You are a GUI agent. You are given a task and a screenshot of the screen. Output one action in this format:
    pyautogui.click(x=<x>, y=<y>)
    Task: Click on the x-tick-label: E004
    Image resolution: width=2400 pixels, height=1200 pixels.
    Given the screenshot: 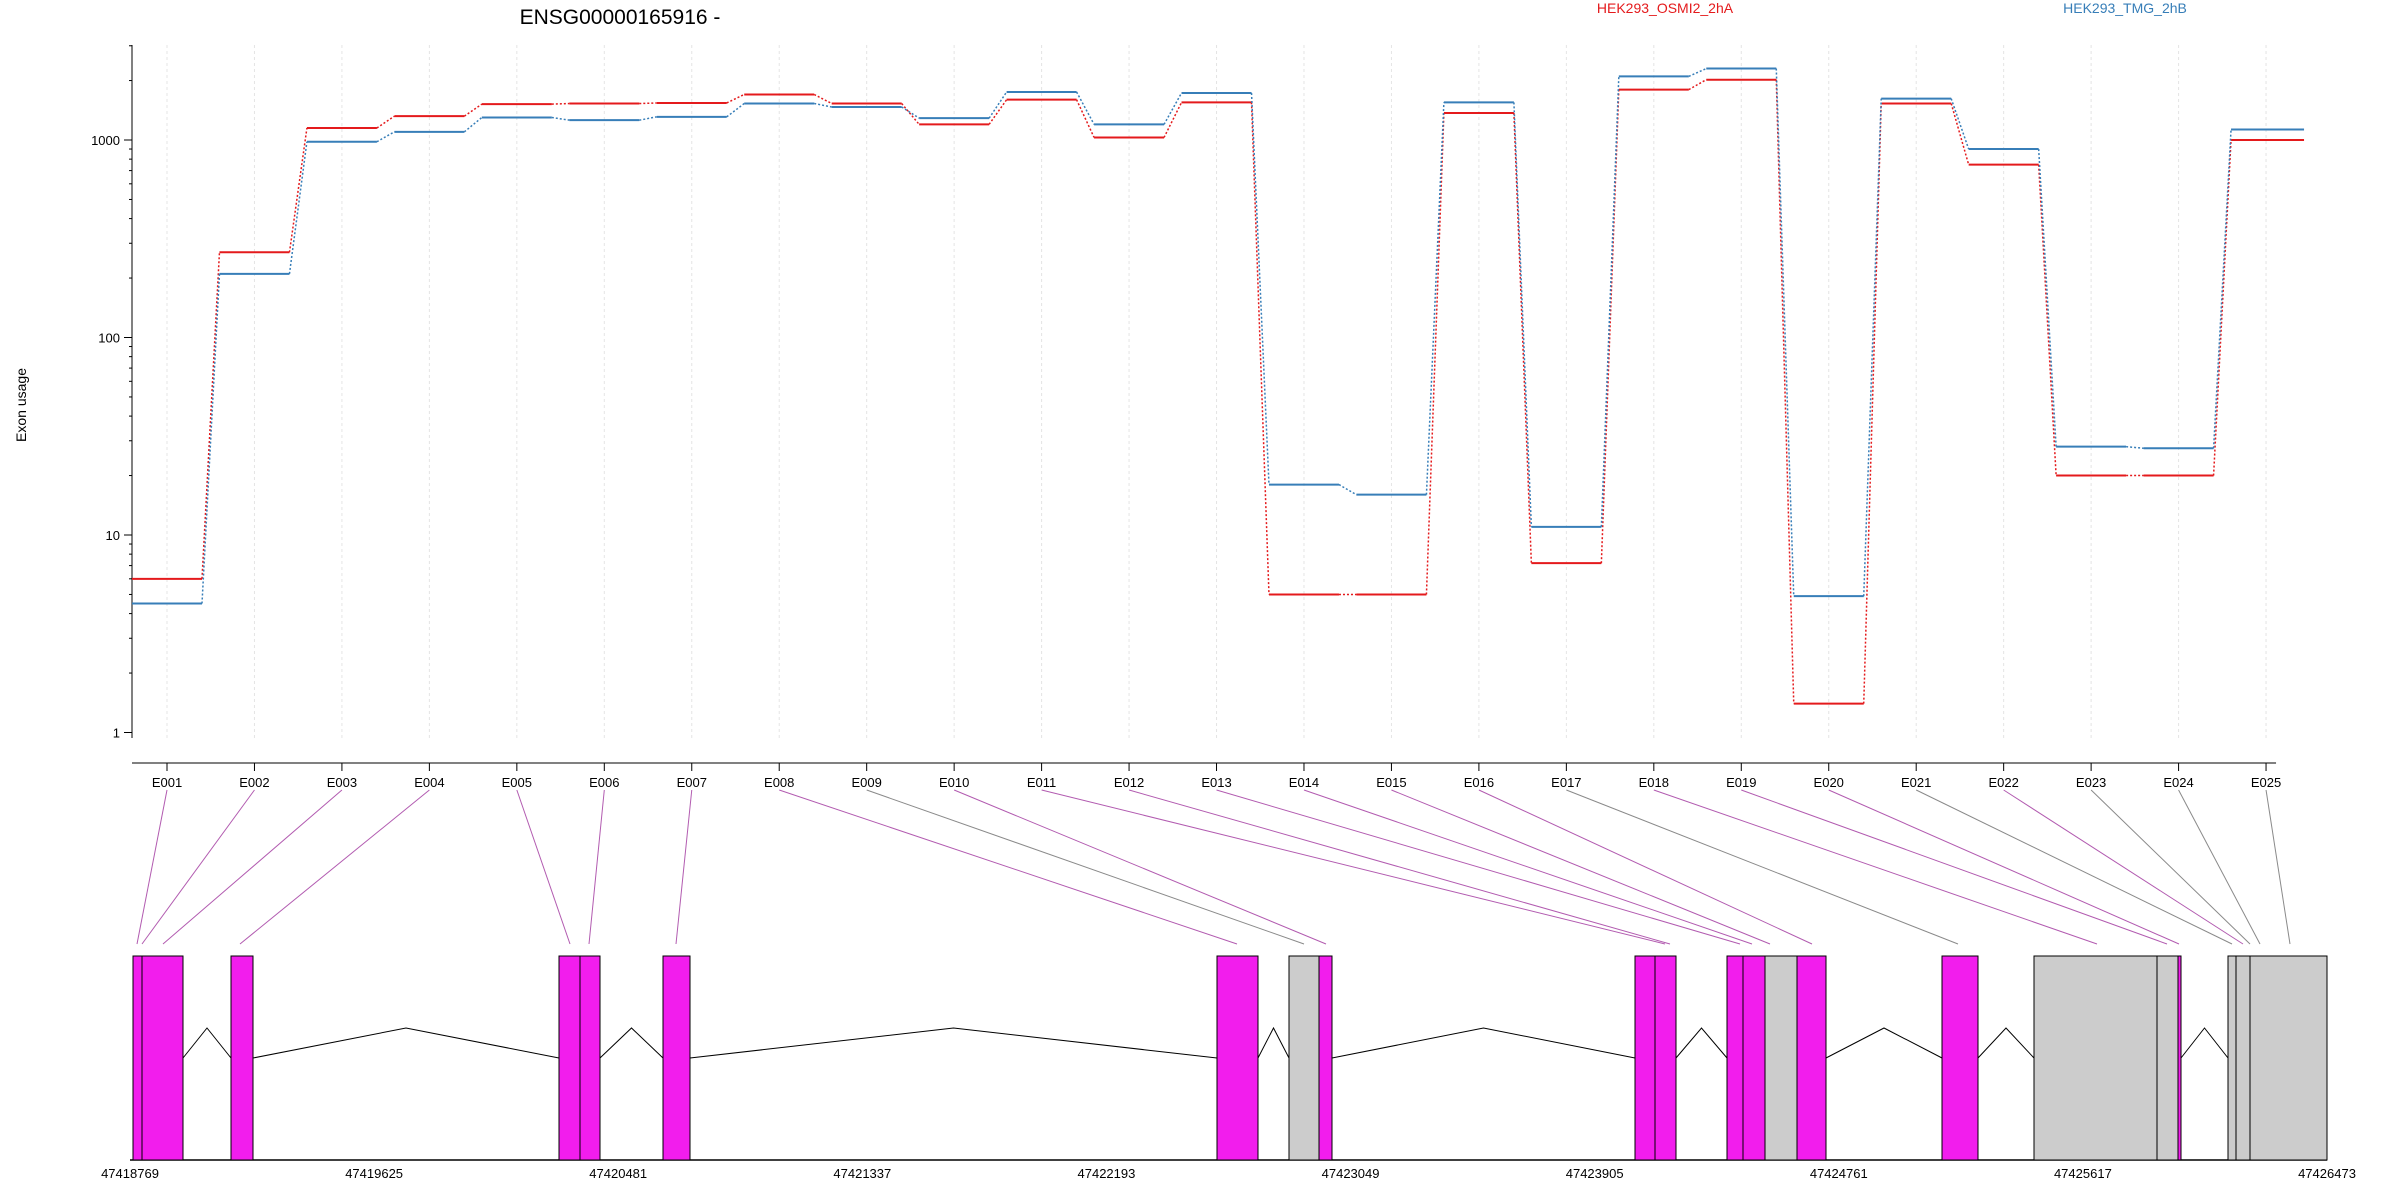 What is the action you would take?
    pyautogui.click(x=429, y=782)
    